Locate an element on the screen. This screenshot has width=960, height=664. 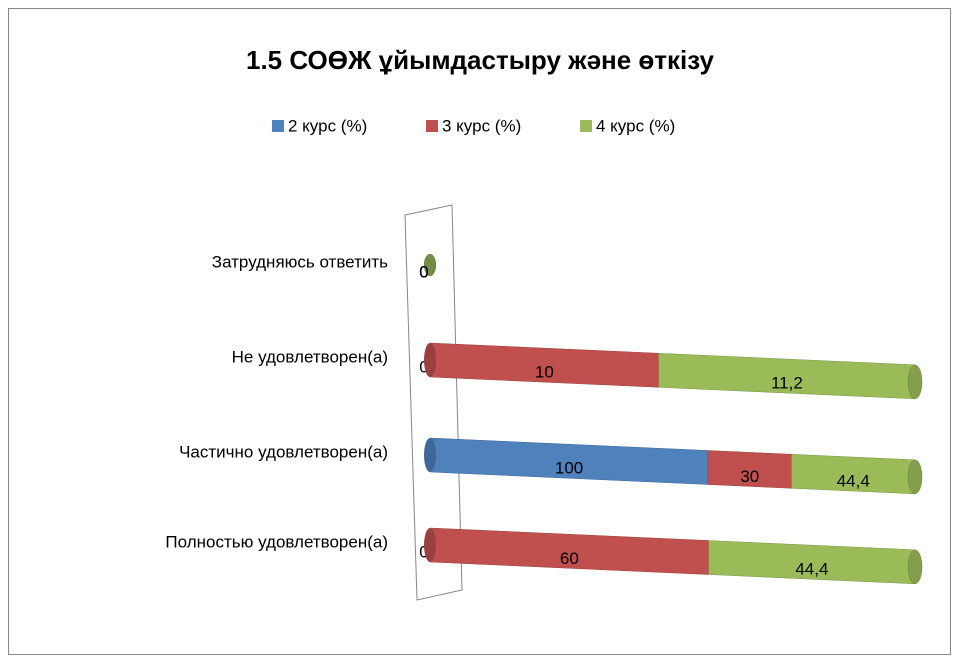
legend-label: 2 курс (%) is located at coordinates (327, 125).